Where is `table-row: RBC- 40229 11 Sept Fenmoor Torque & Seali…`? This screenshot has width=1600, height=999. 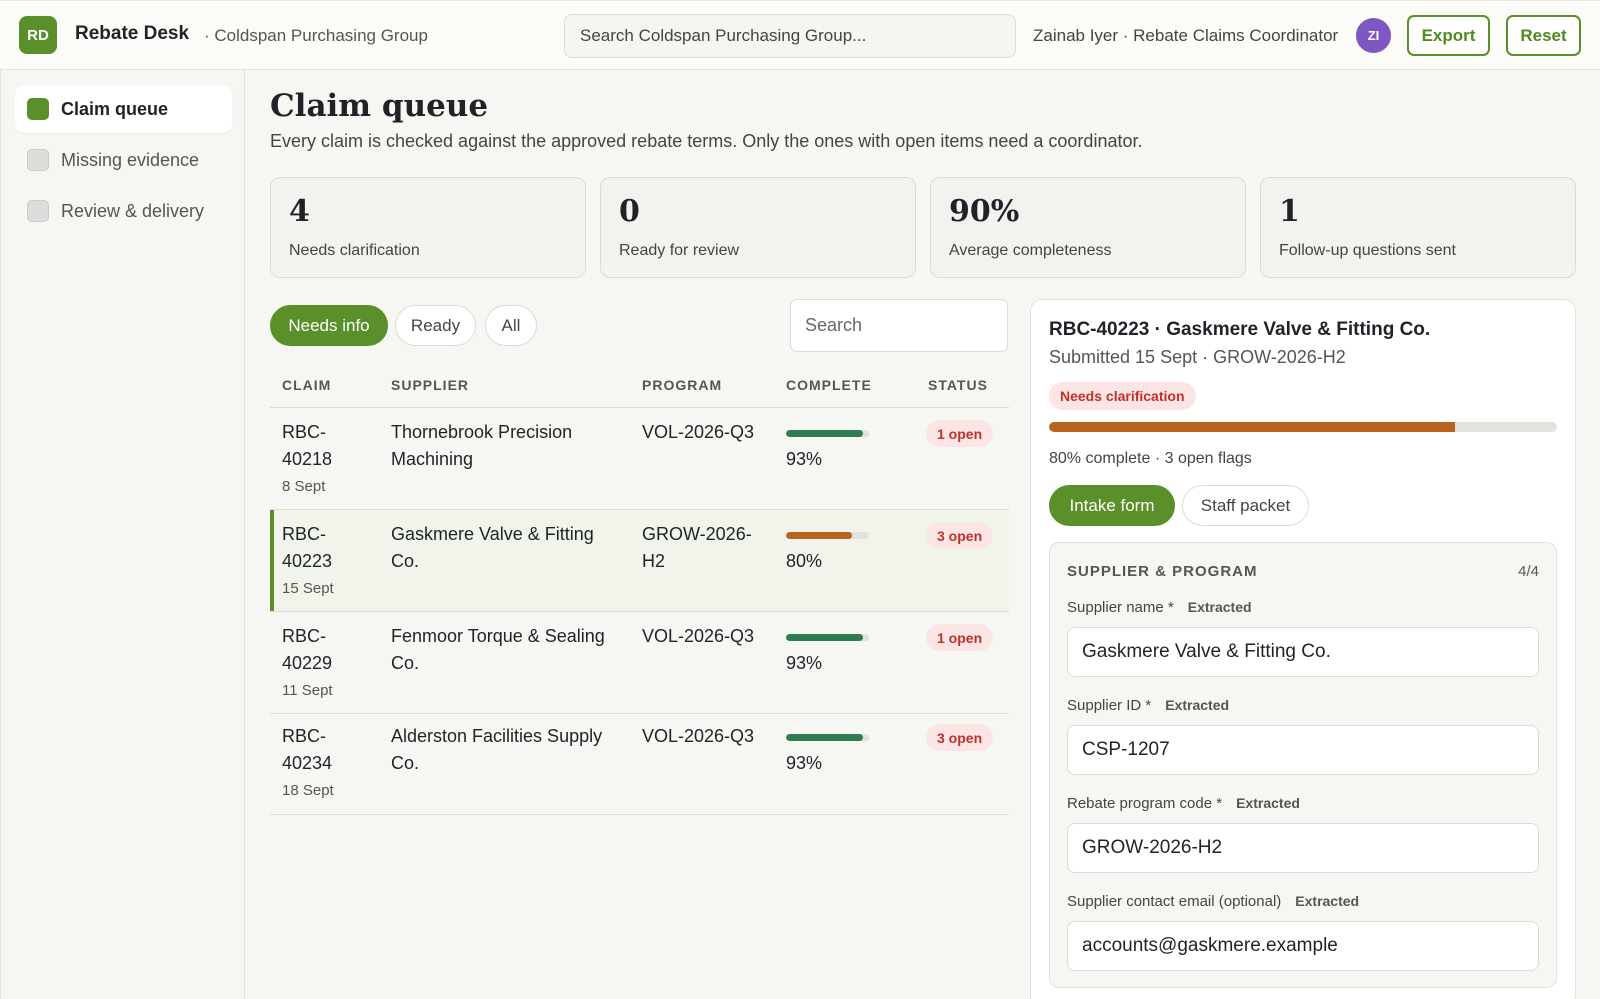 table-row: RBC- 40229 11 Sept Fenmoor Torque & Seali… is located at coordinates (639, 663).